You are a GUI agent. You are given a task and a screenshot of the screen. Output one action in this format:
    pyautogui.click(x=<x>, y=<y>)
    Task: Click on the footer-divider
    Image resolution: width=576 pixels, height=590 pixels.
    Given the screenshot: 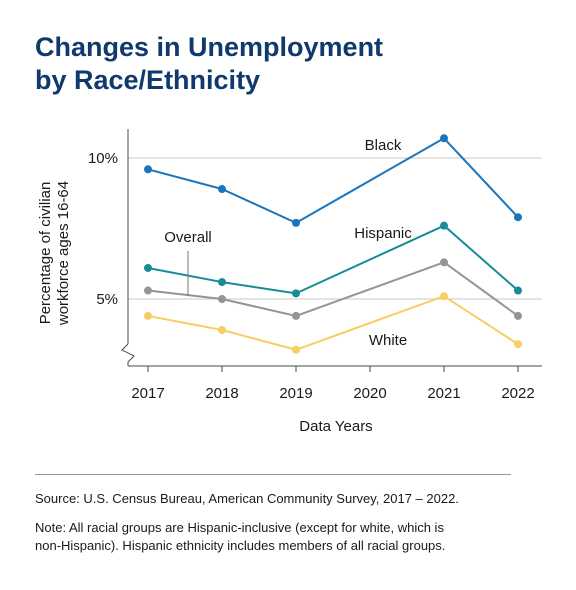 What is the action you would take?
    pyautogui.click(x=273, y=474)
    